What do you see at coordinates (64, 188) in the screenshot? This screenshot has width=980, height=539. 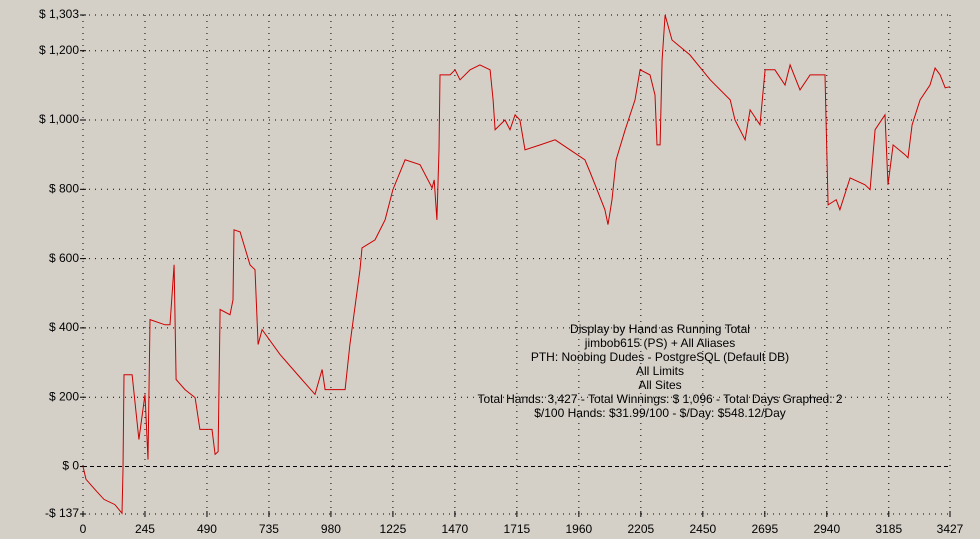 I see `y-tick-label: $ 800` at bounding box center [64, 188].